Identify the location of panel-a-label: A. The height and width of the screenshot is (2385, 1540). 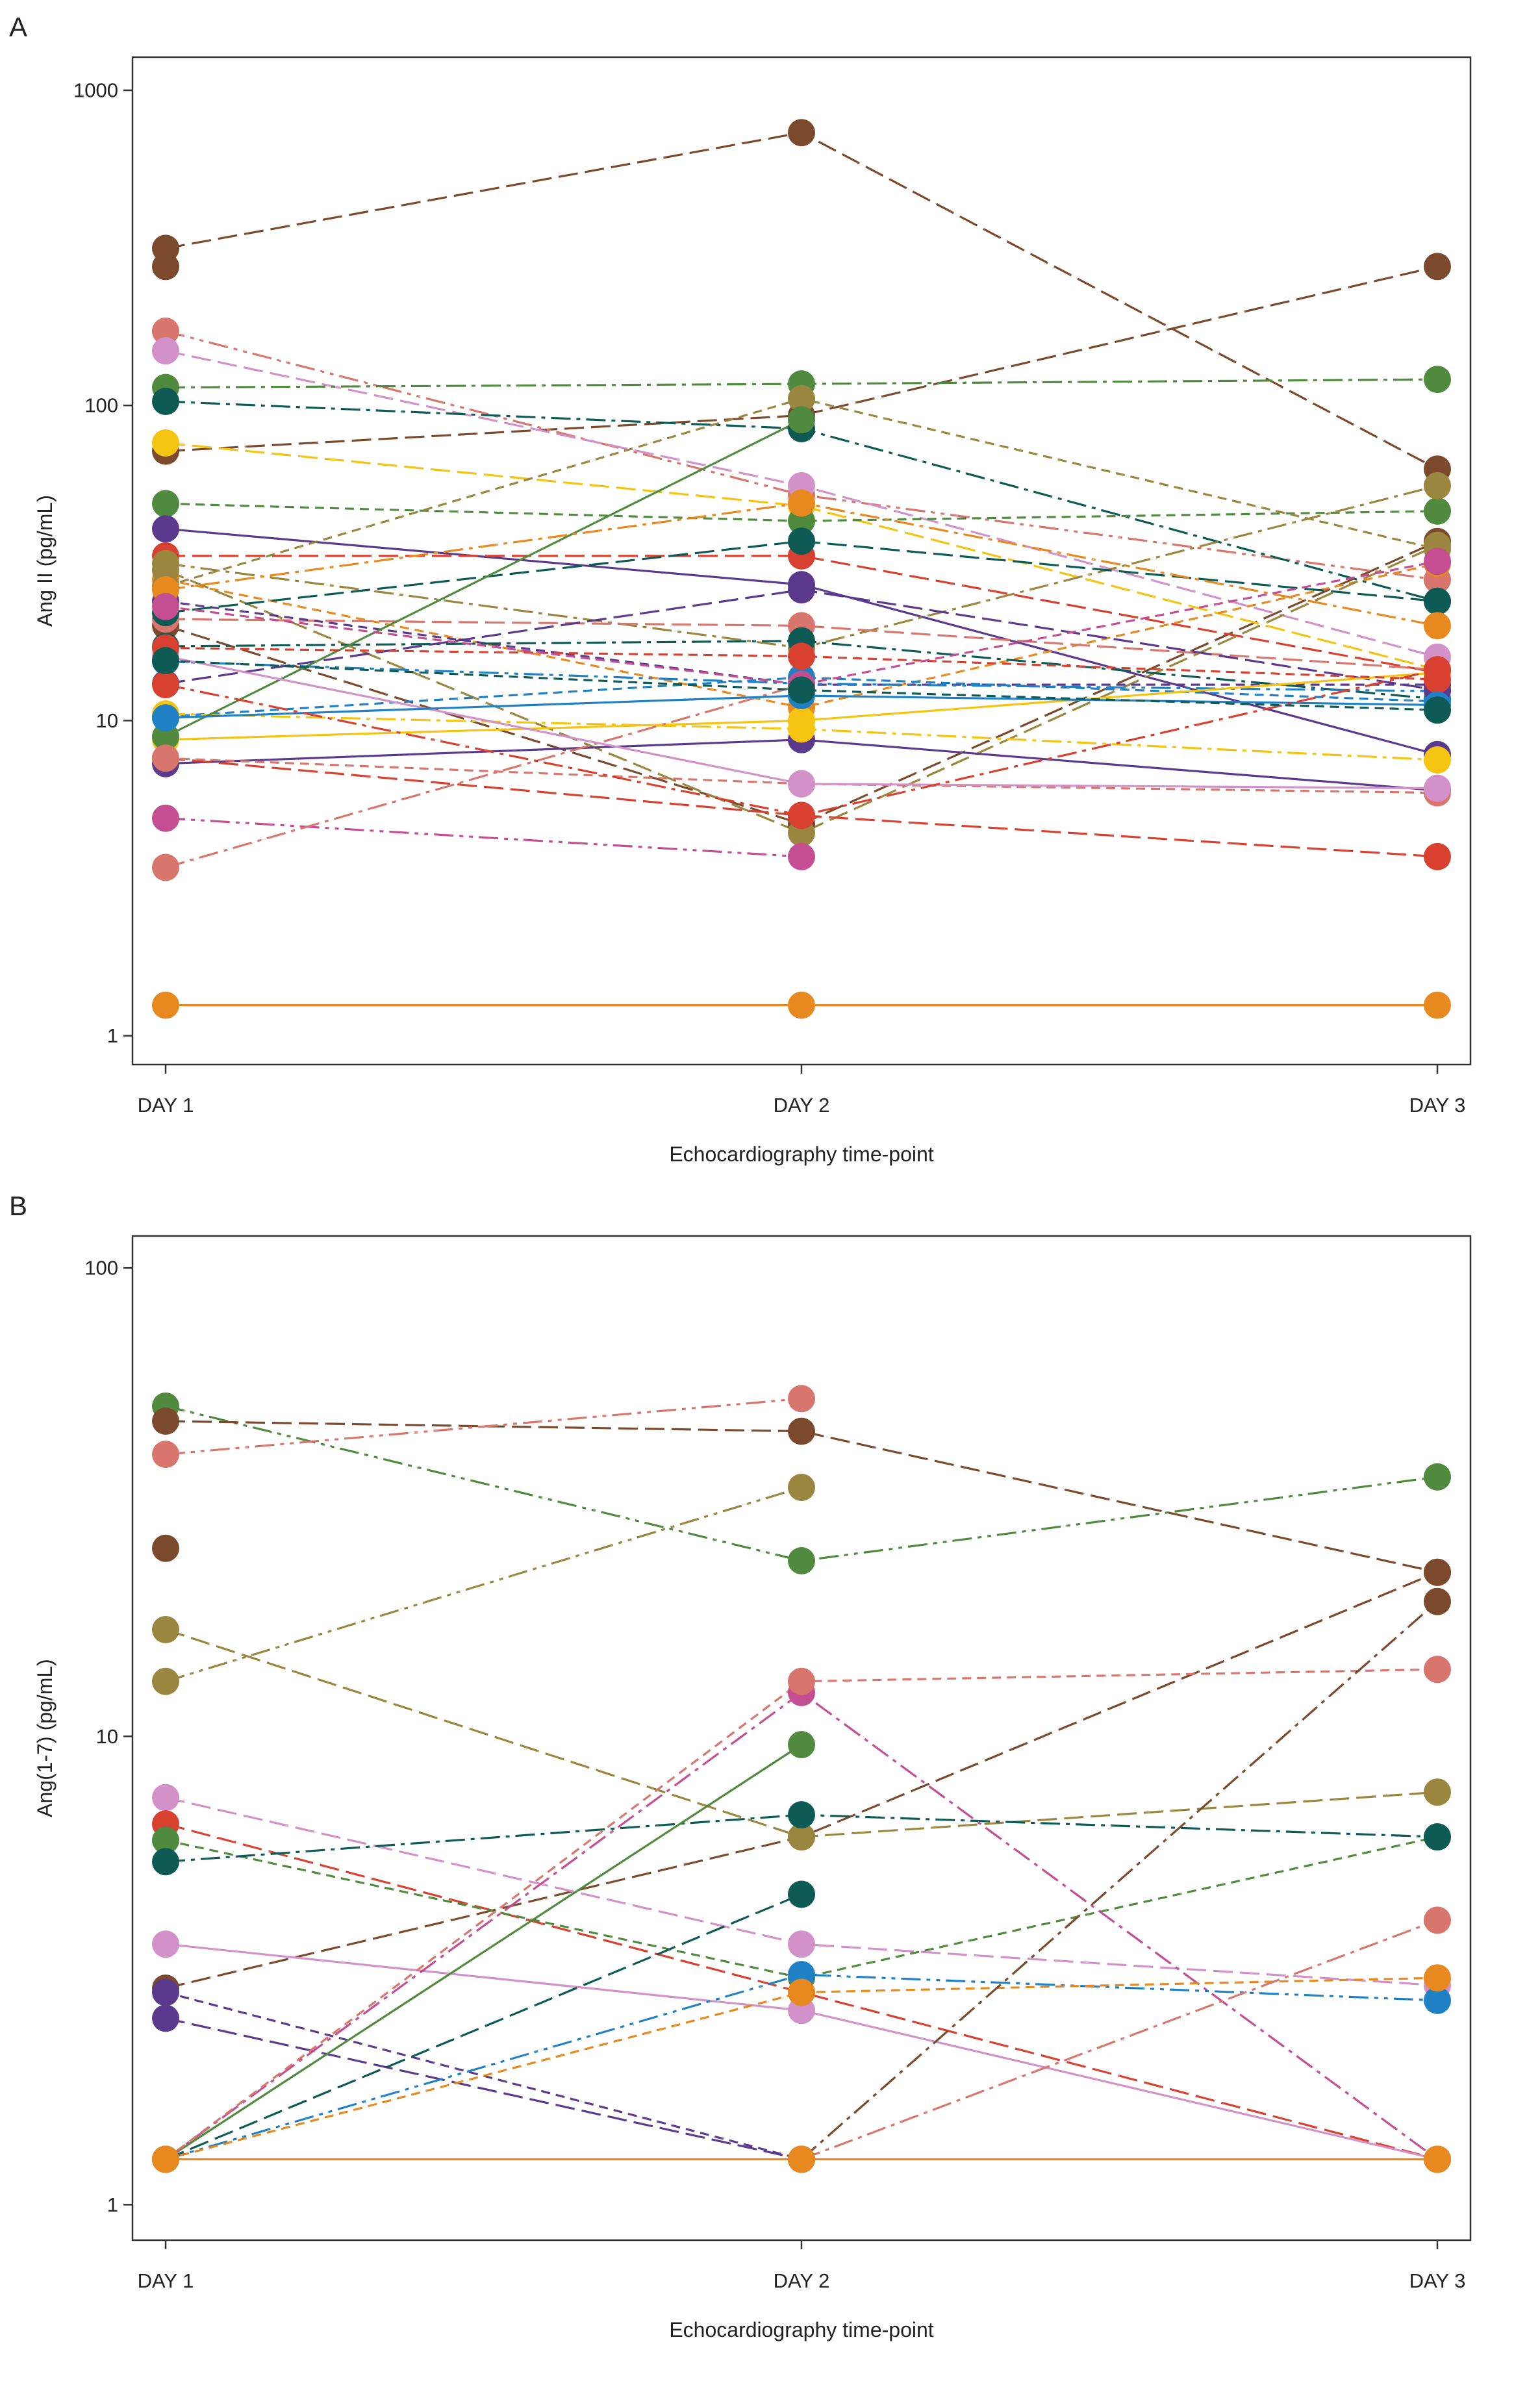
(18, 27).